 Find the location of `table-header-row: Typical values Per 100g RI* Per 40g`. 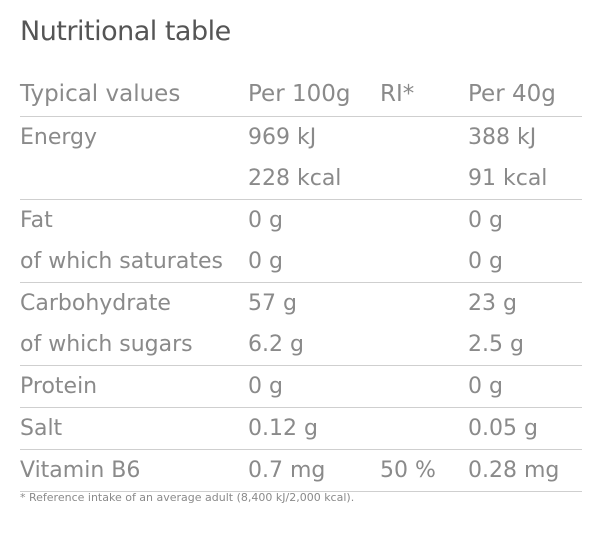

table-header-row: Typical values Per 100g RI* Per 40g is located at coordinates (301, 94).